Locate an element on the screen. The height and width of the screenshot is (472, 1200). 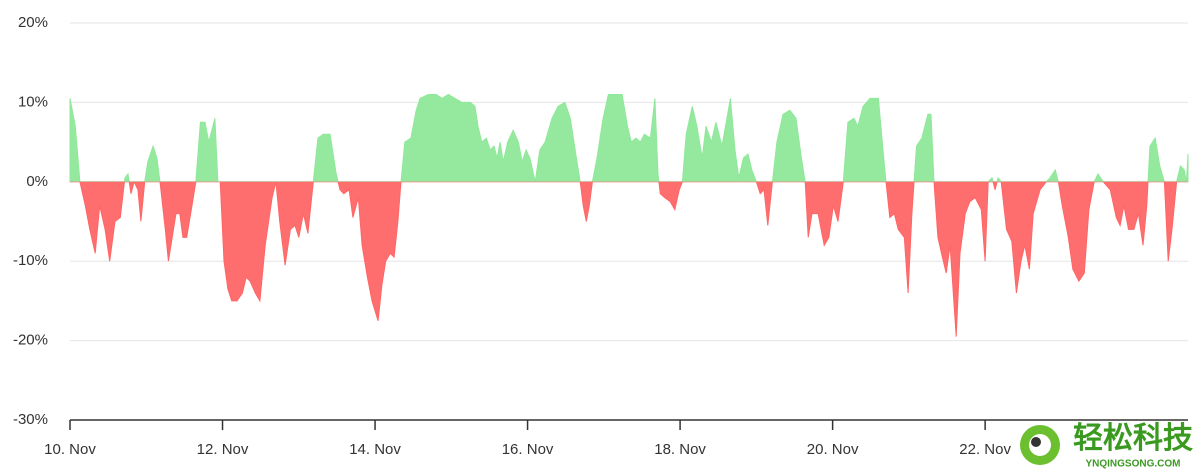
x-tick-label: 18. Nov is located at coordinates (680, 449).